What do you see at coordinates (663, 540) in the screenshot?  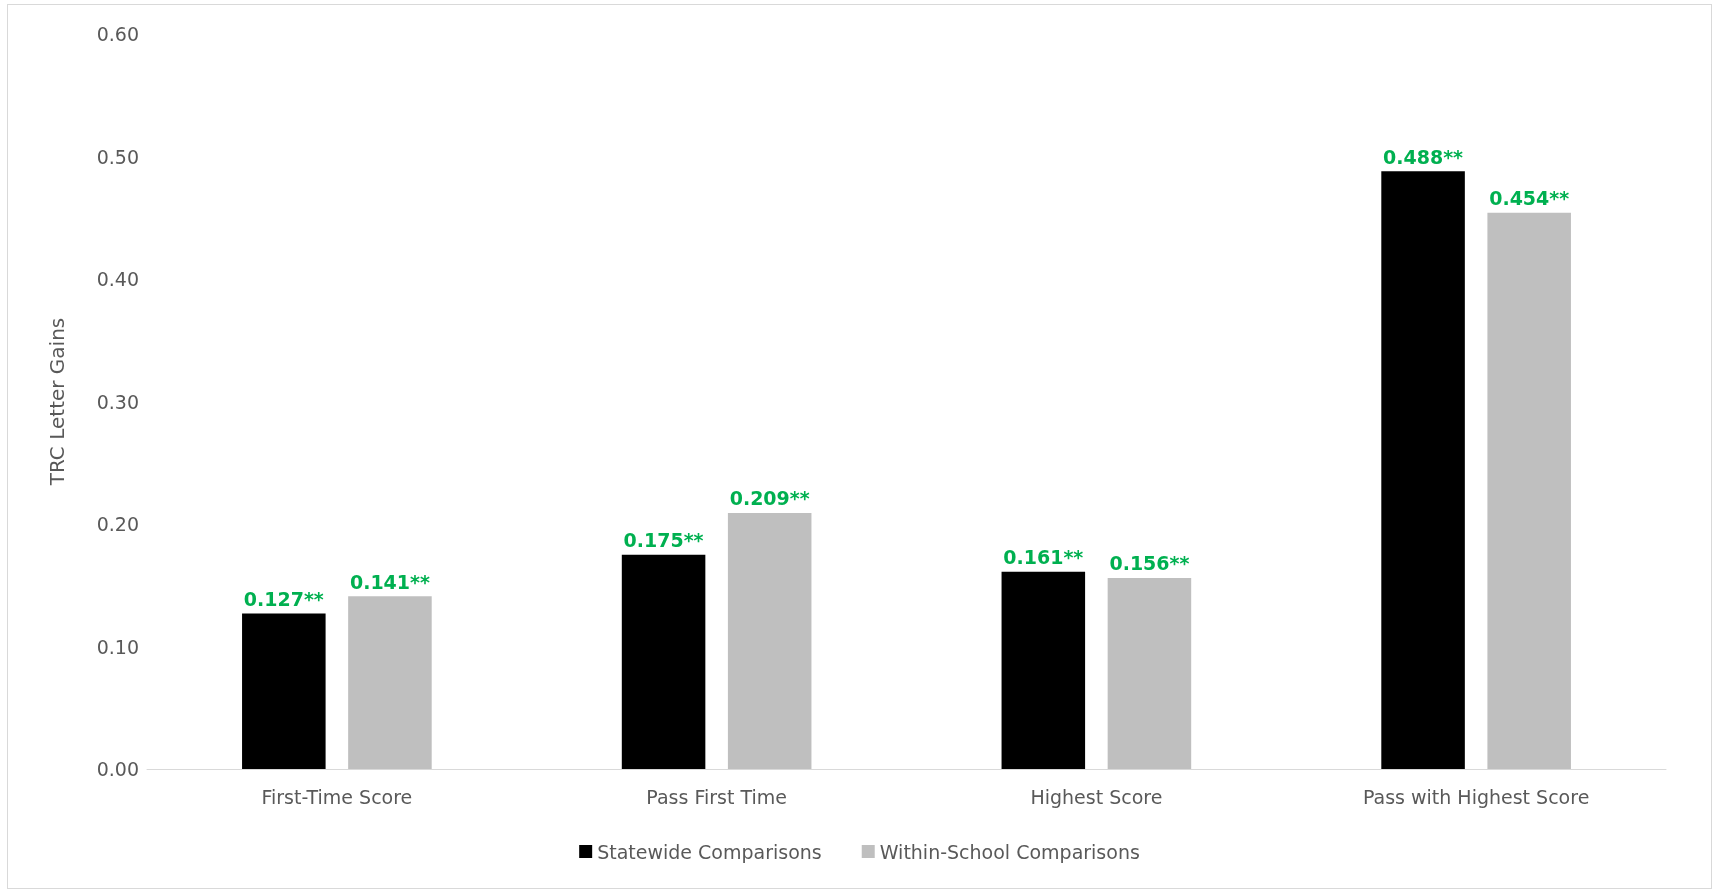 I see `data-label: 0.175**` at bounding box center [663, 540].